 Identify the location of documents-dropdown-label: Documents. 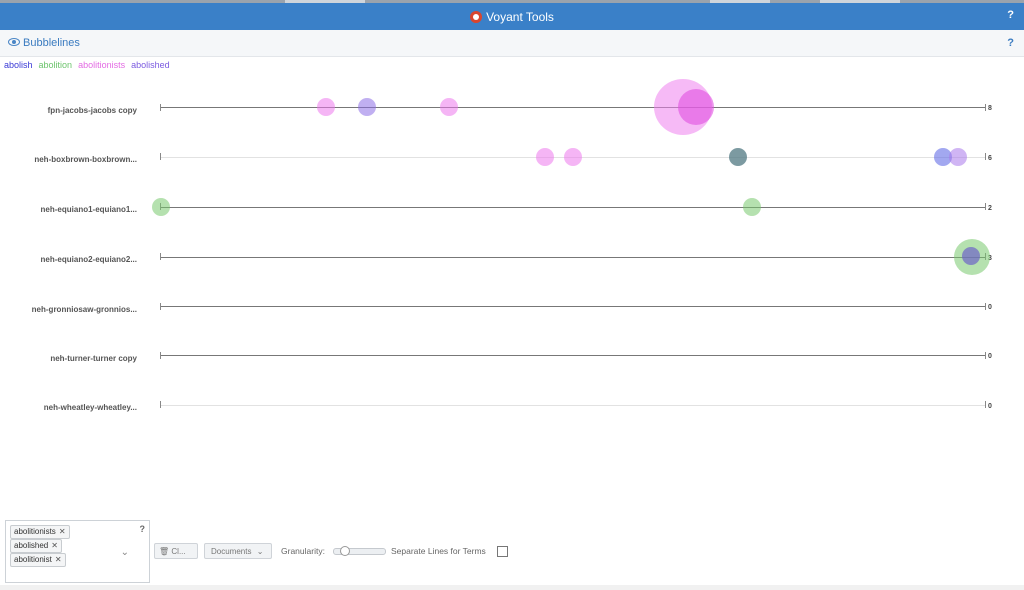
(231, 551).